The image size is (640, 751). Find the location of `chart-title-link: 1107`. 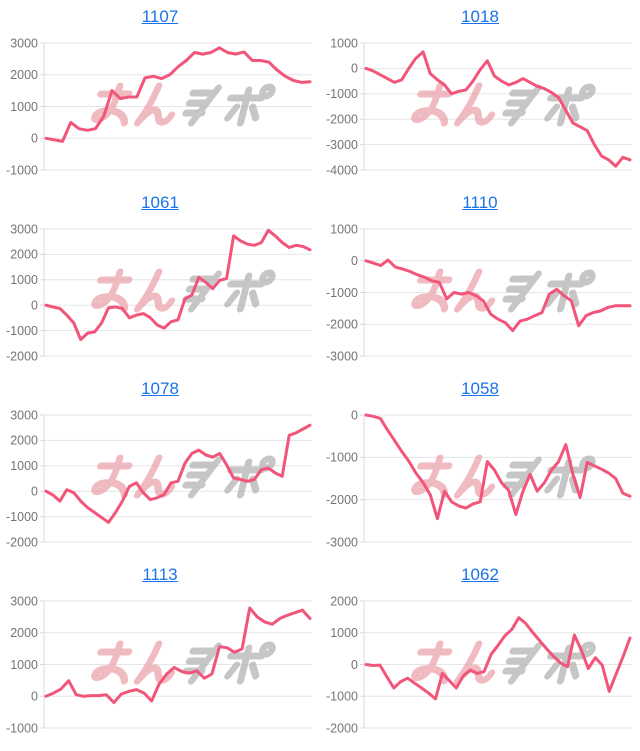

chart-title-link: 1107 is located at coordinates (160, 16).